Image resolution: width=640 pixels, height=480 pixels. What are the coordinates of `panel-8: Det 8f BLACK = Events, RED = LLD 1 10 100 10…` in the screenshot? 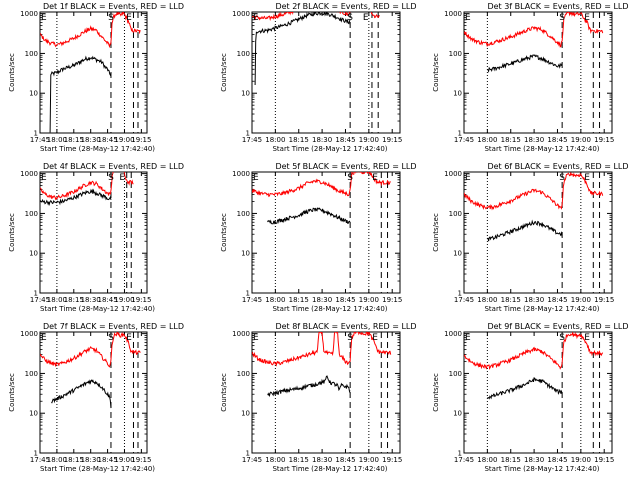 It's located at (318, 397).